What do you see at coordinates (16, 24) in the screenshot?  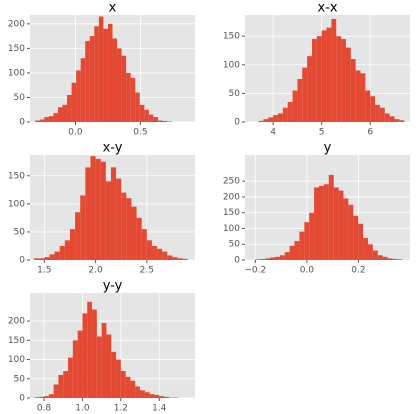 I see `y-tick-label: 200` at bounding box center [16, 24].